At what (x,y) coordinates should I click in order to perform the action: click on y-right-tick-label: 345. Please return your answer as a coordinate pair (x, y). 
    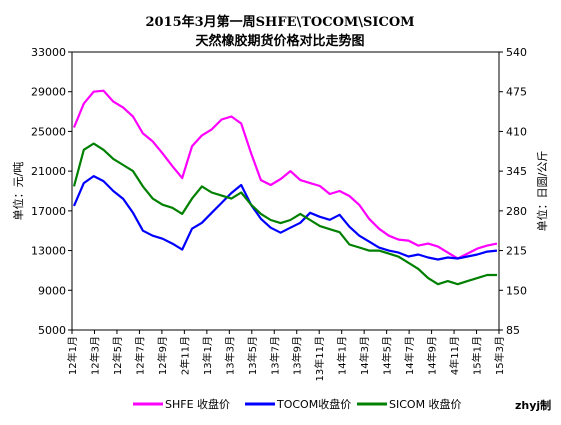
    Looking at the image, I should click on (516, 171).